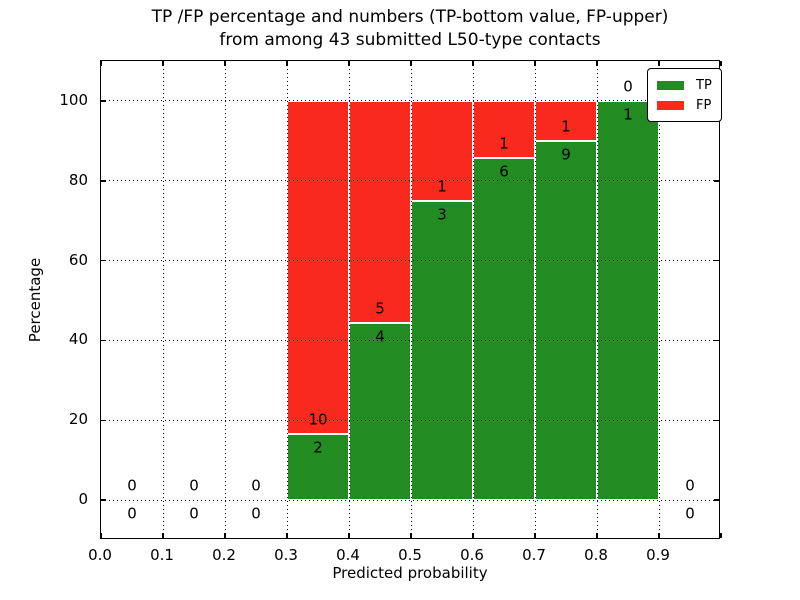 This screenshot has height=600, width=800. Describe the element at coordinates (410, 555) in the screenshot. I see `x-tick-label: 0.5` at that location.